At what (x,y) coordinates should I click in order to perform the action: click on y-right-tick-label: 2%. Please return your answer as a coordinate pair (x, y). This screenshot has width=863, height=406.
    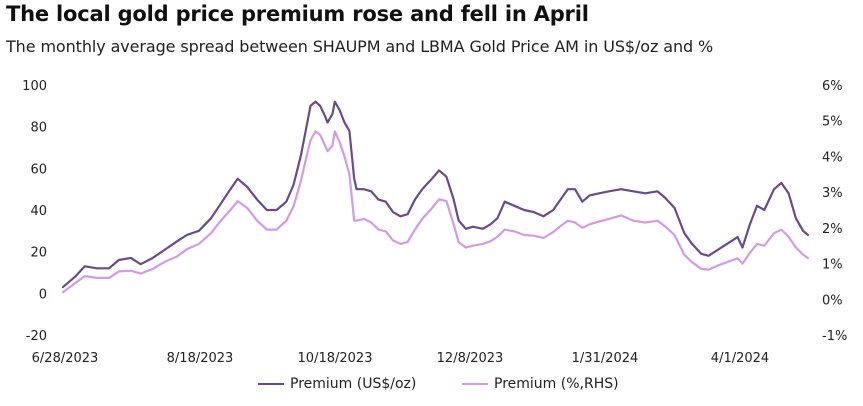
    Looking at the image, I should click on (832, 229).